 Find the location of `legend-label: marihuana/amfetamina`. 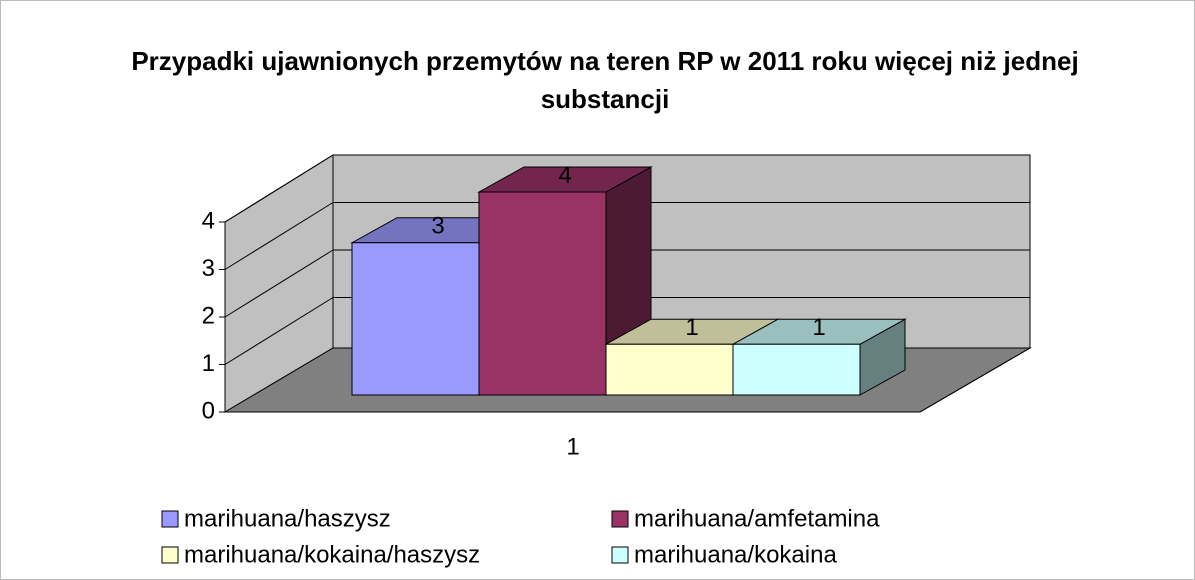

legend-label: marihuana/amfetamina is located at coordinates (757, 518).